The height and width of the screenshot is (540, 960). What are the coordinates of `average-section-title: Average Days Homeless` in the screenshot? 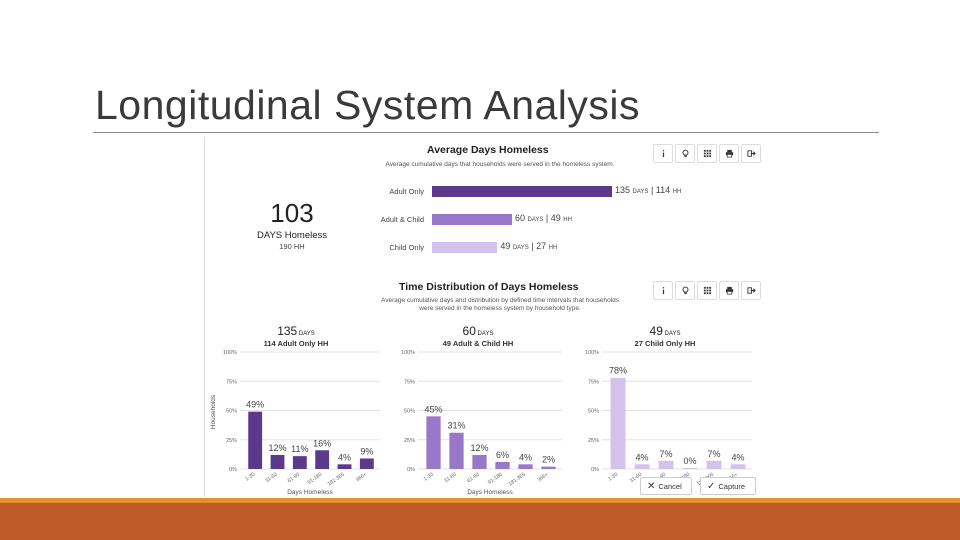 It's located at (488, 150).